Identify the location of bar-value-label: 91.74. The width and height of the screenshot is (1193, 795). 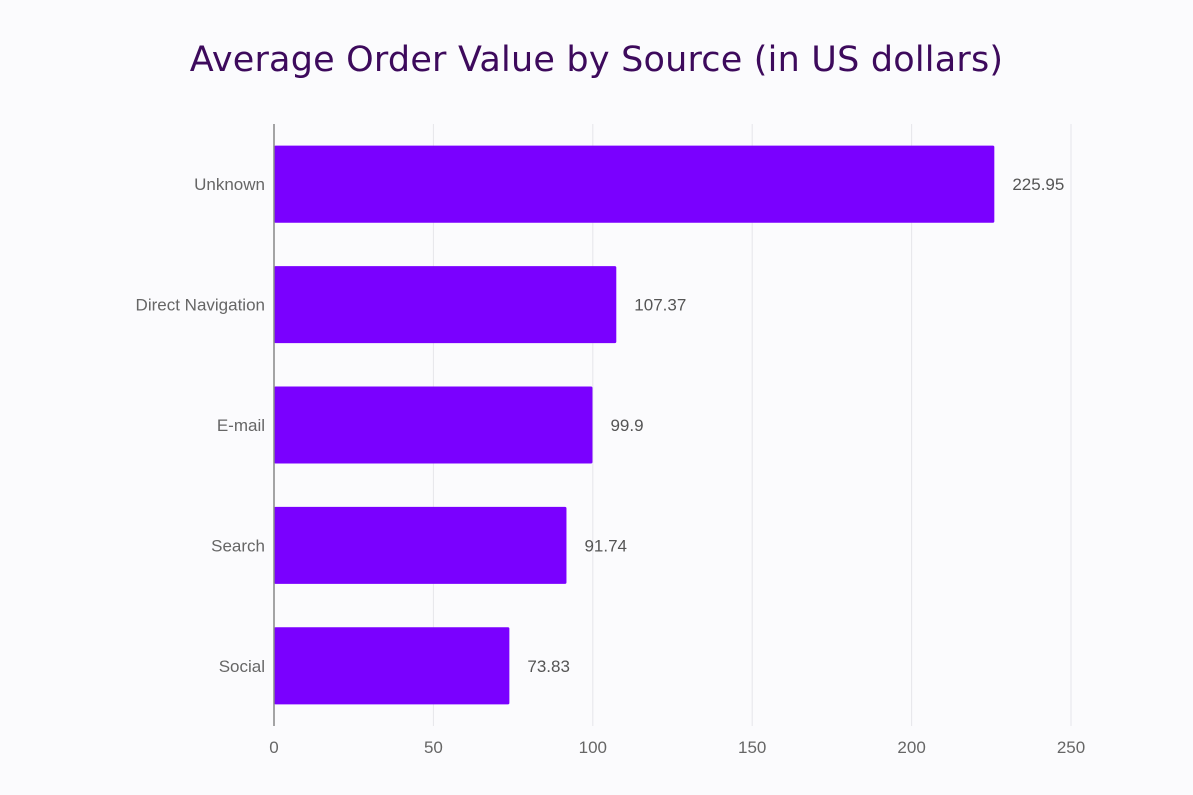
(605, 545).